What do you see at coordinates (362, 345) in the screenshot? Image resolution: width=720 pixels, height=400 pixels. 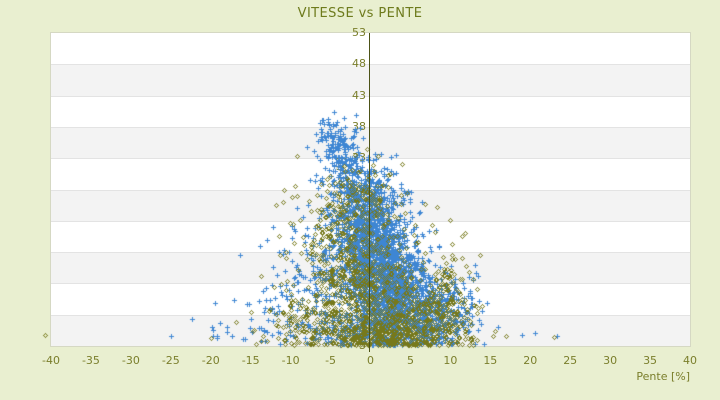 I see `y-tick-label: 3` at bounding box center [362, 345].